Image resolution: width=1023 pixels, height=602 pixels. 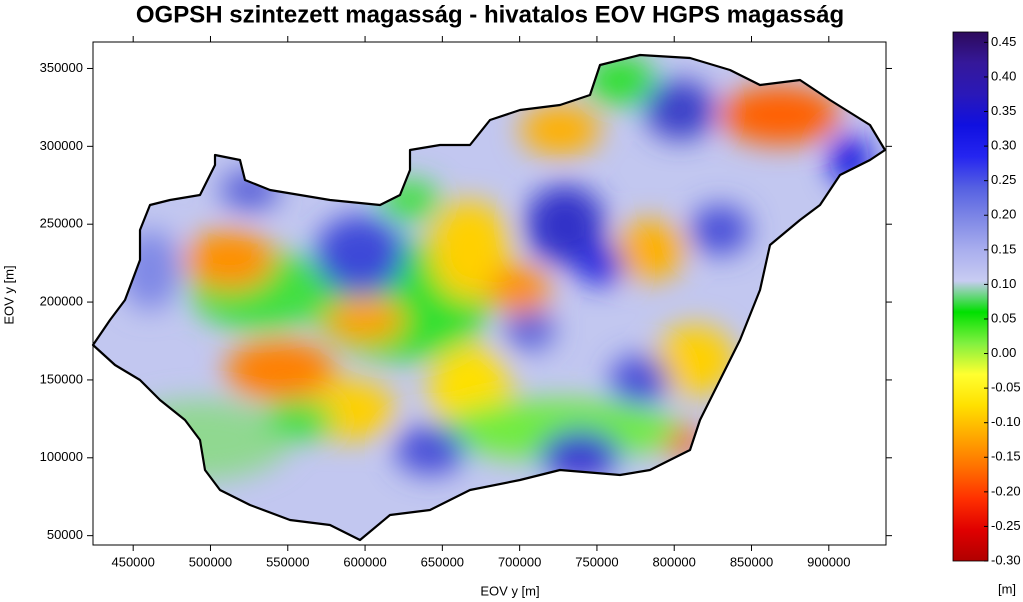 I want to click on y-tick-label: 50000, so click(x=65, y=534).